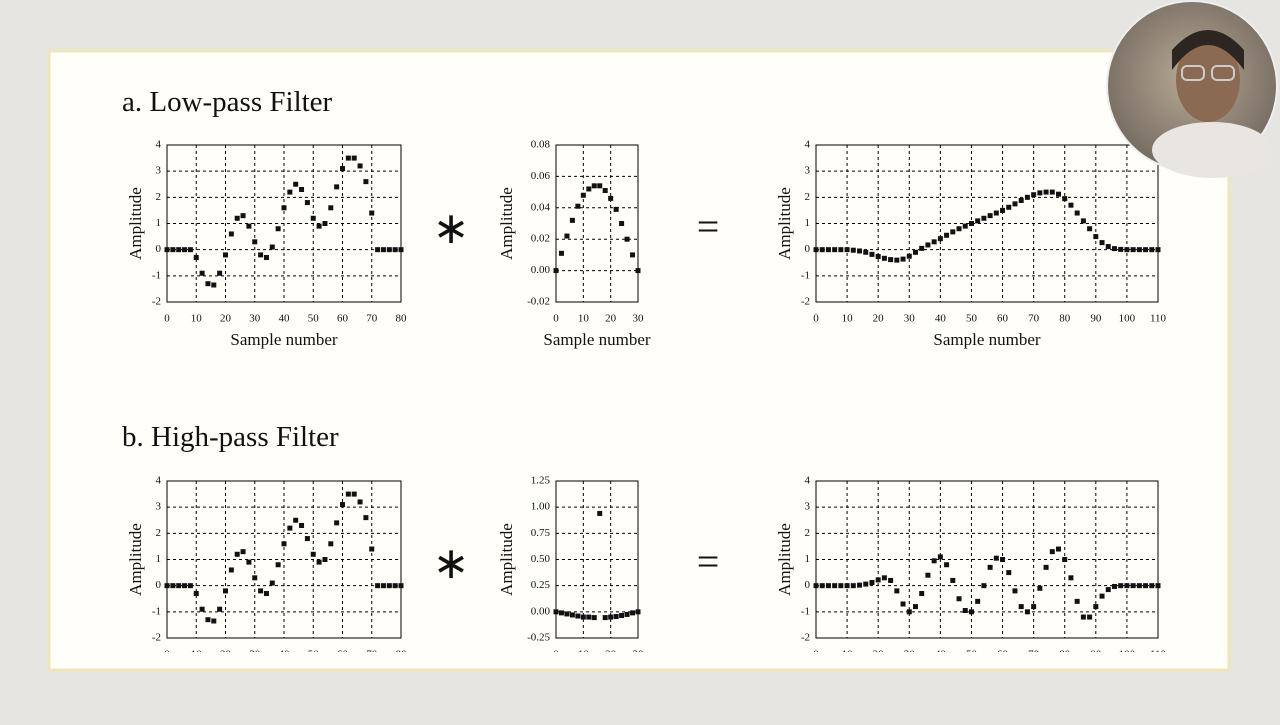 Image resolution: width=1280 pixels, height=725 pixels. What do you see at coordinates (285, 655) in the screenshot?
I see `x-tick-label: 40` at bounding box center [285, 655].